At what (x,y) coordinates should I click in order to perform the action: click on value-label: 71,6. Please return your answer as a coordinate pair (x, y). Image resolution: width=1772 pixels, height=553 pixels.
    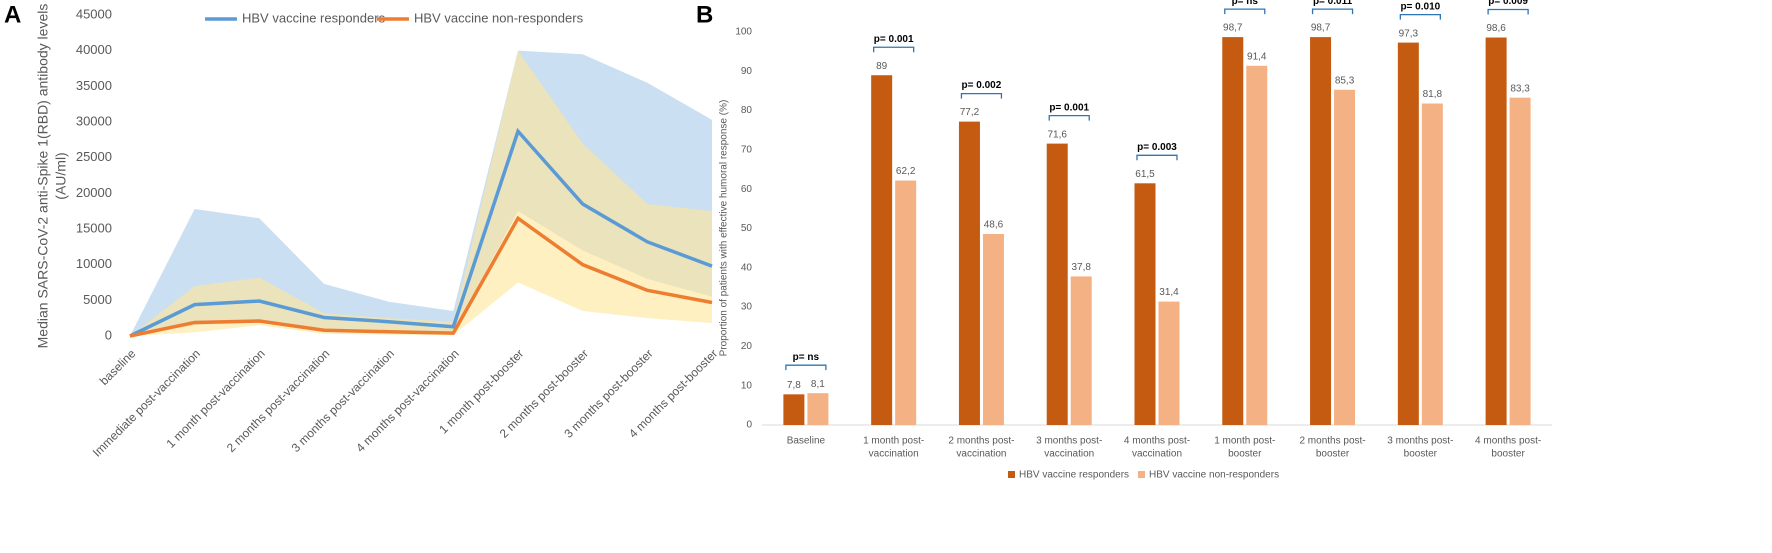
    Looking at the image, I should click on (1057, 134).